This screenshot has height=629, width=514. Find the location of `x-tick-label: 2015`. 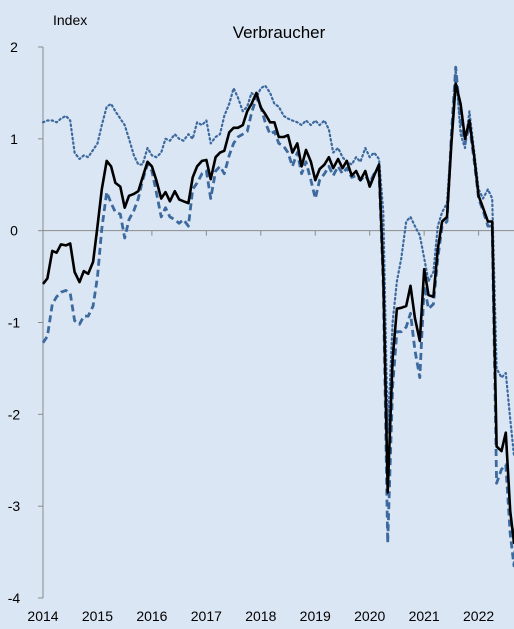

x-tick-label: 2015 is located at coordinates (97, 616).